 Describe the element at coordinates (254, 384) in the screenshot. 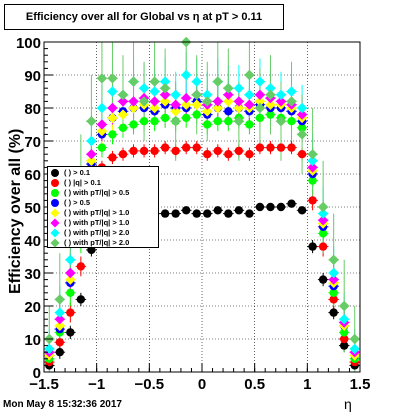

I see `x-tick-label: 0.5` at that location.